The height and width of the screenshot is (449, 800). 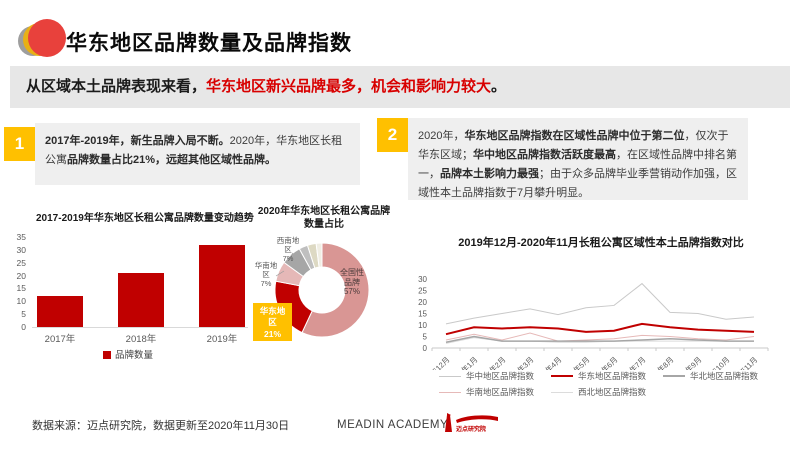 I want to click on bar-2018年, so click(x=141, y=300).